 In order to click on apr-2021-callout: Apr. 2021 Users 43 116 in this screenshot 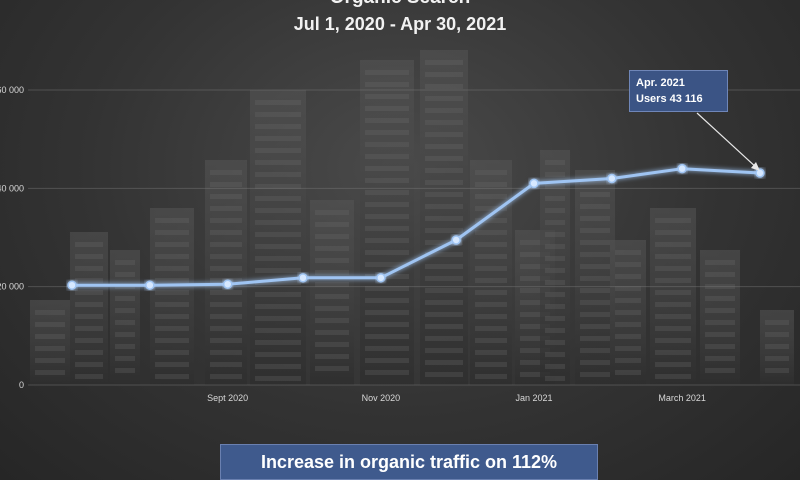, I will do `click(678, 91)`.